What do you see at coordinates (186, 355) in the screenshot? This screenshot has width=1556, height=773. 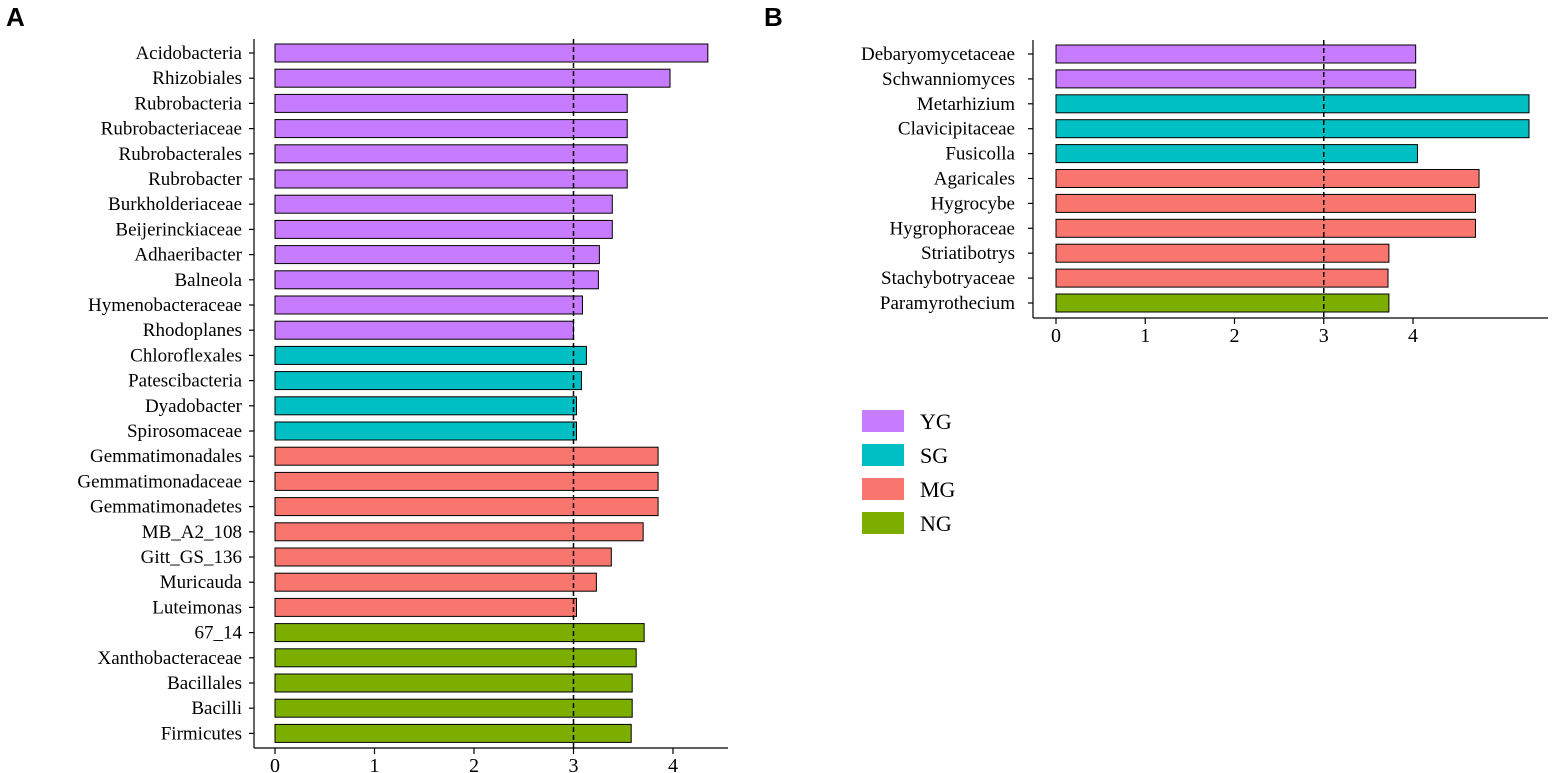 I see `category-label: Chloroflexales` at bounding box center [186, 355].